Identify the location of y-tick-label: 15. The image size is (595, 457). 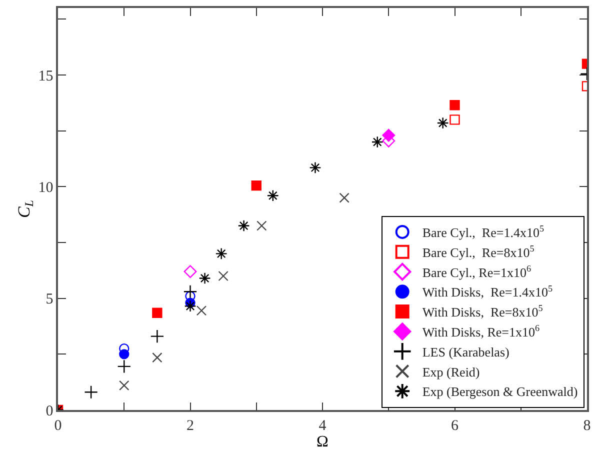
(46, 76).